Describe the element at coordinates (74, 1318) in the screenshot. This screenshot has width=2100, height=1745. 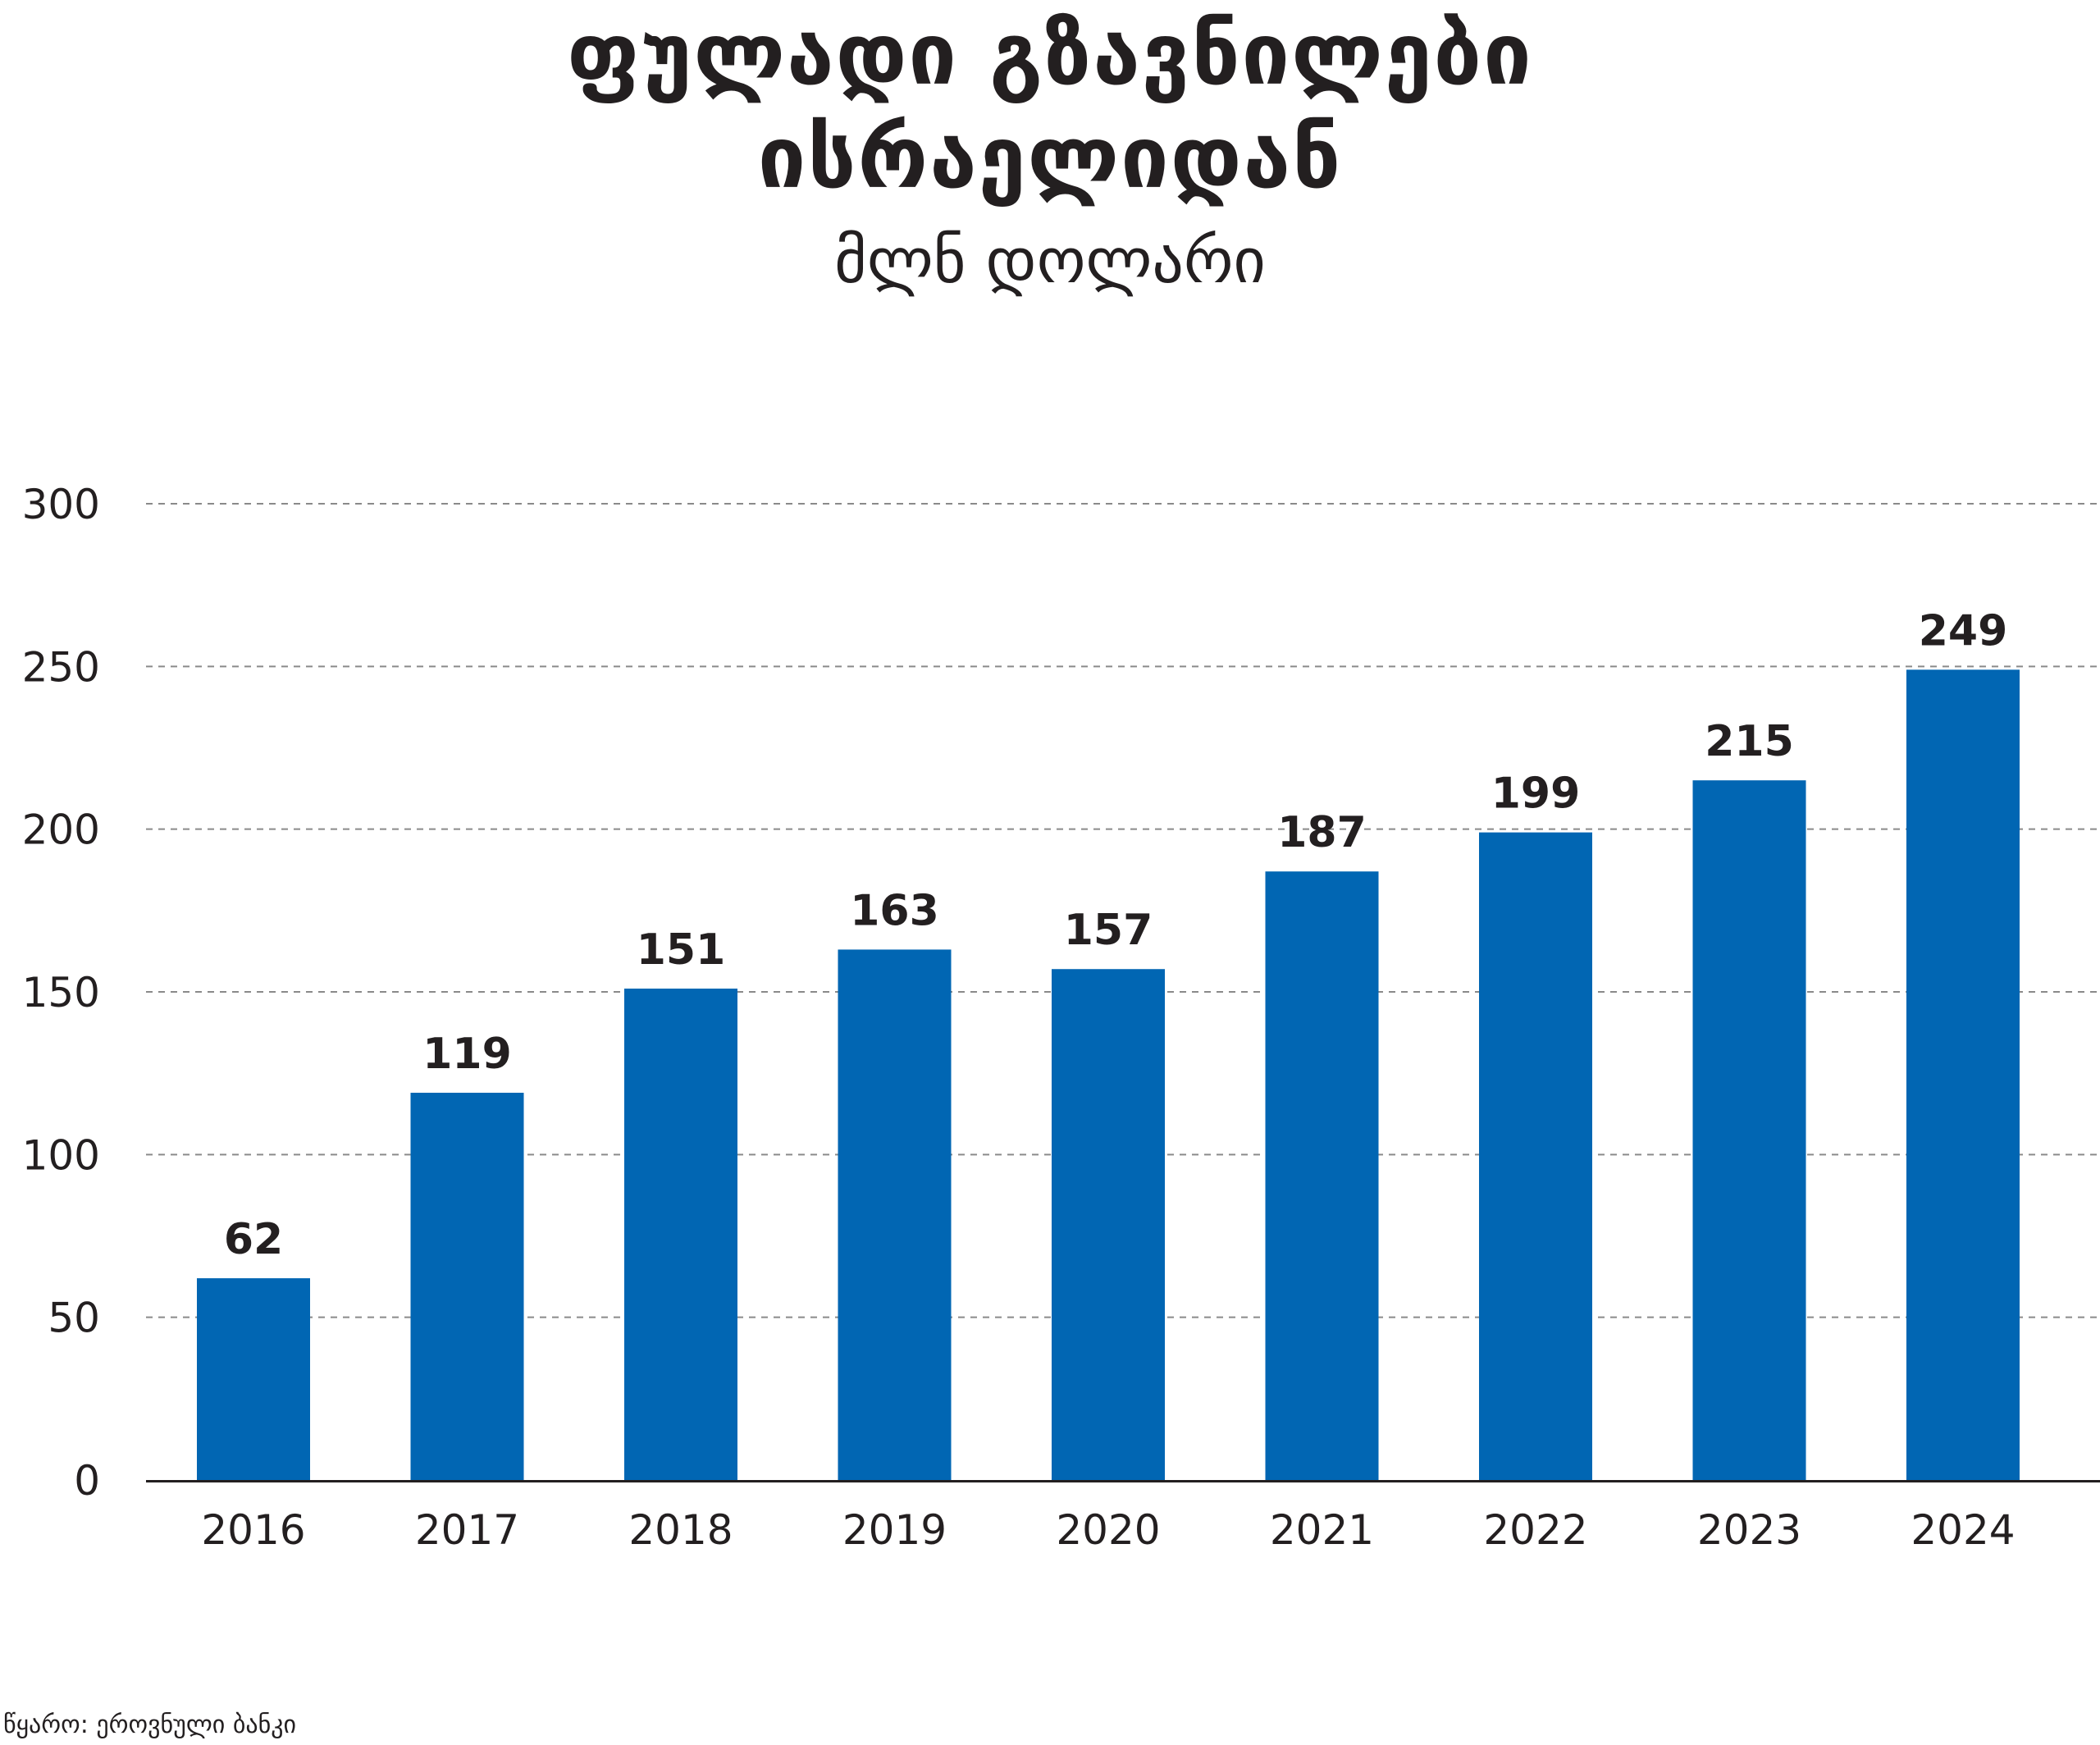
I see `y-tick-label: 50` at that location.